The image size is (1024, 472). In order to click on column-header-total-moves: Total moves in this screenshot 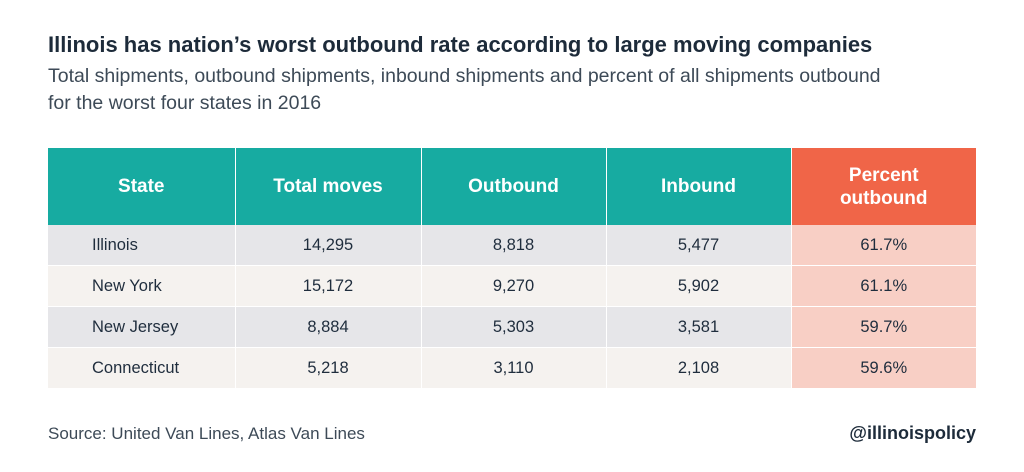, I will do `click(328, 186)`.